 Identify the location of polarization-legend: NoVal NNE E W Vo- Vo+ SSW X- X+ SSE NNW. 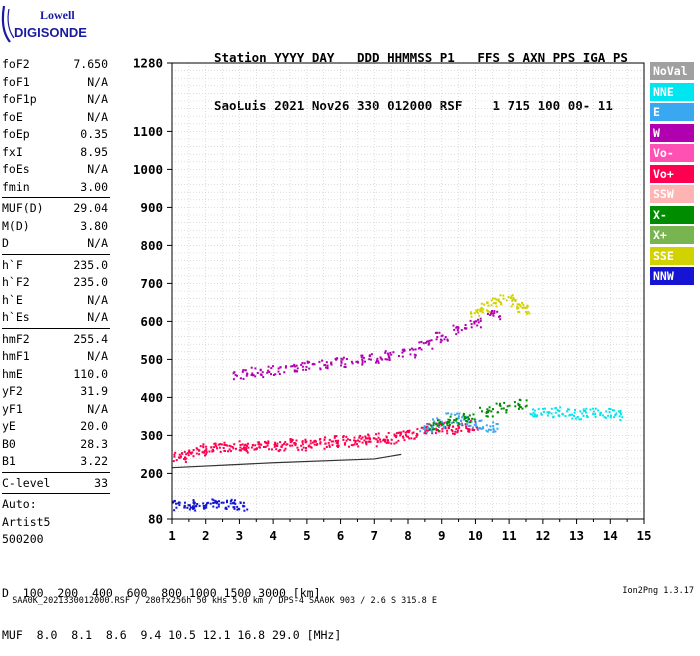
(672, 175).